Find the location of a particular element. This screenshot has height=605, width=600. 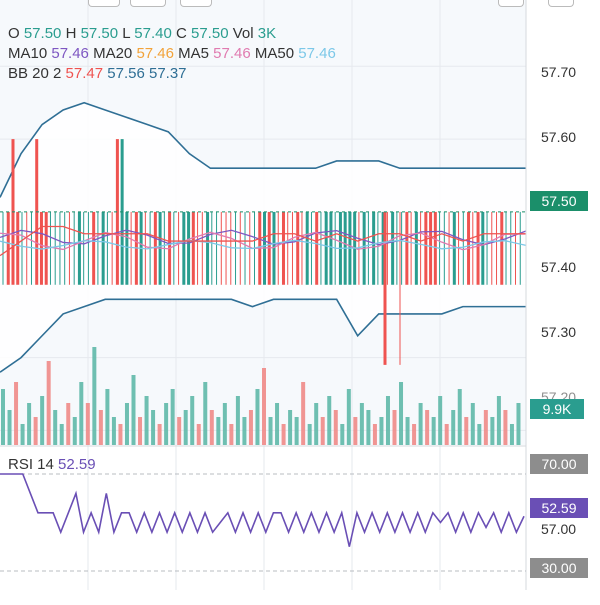

close-value: 57.50 is located at coordinates (210, 33).